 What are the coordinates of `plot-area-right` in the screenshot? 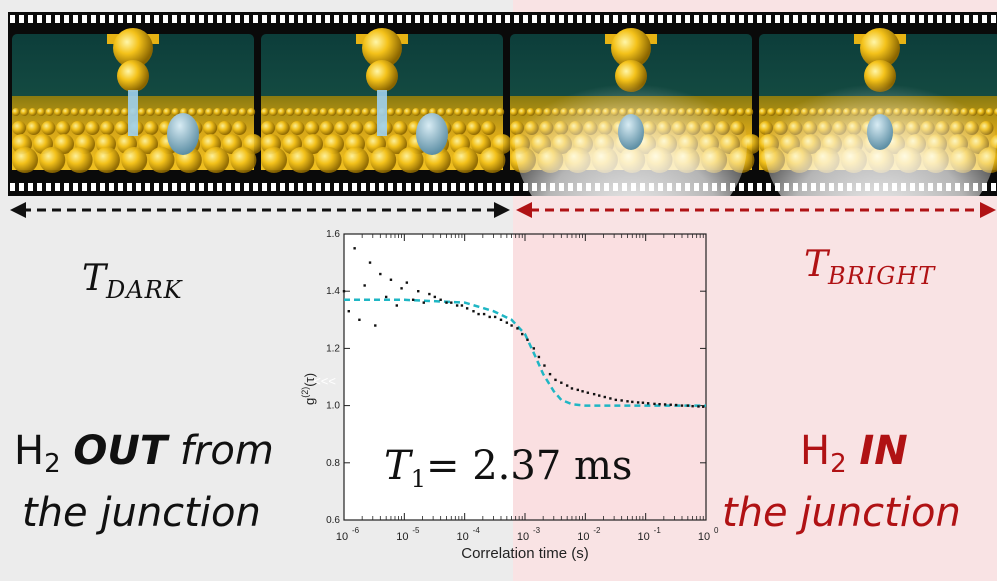 It's located at (609, 377).